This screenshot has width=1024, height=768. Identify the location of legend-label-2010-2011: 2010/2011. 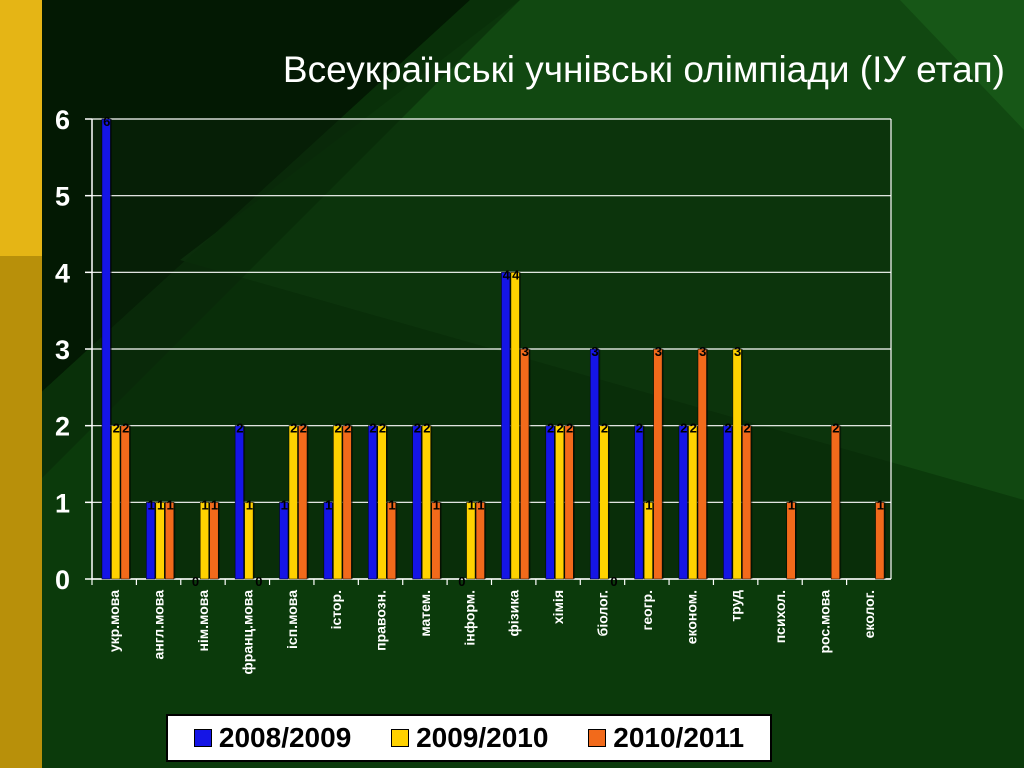
(679, 737).